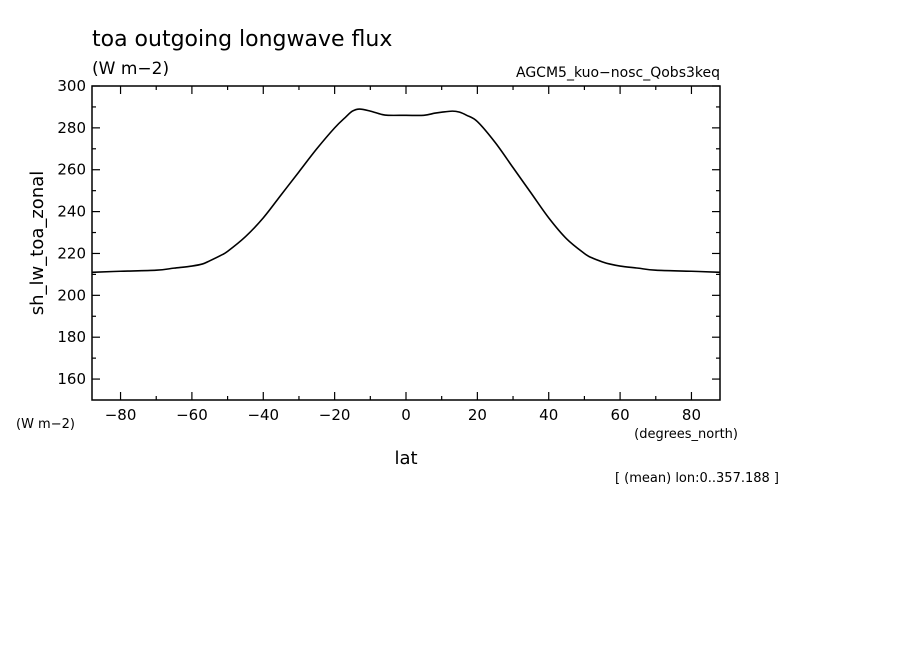  Describe the element at coordinates (71, 253) in the screenshot. I see `y-tick-label: 220` at that location.